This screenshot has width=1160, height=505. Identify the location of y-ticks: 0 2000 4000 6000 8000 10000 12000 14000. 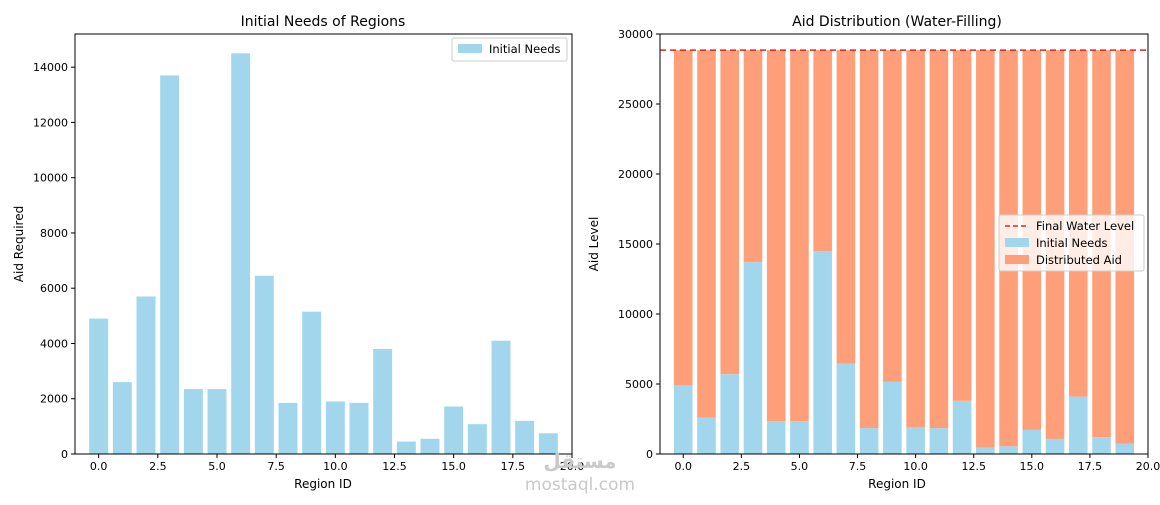
(54, 261).